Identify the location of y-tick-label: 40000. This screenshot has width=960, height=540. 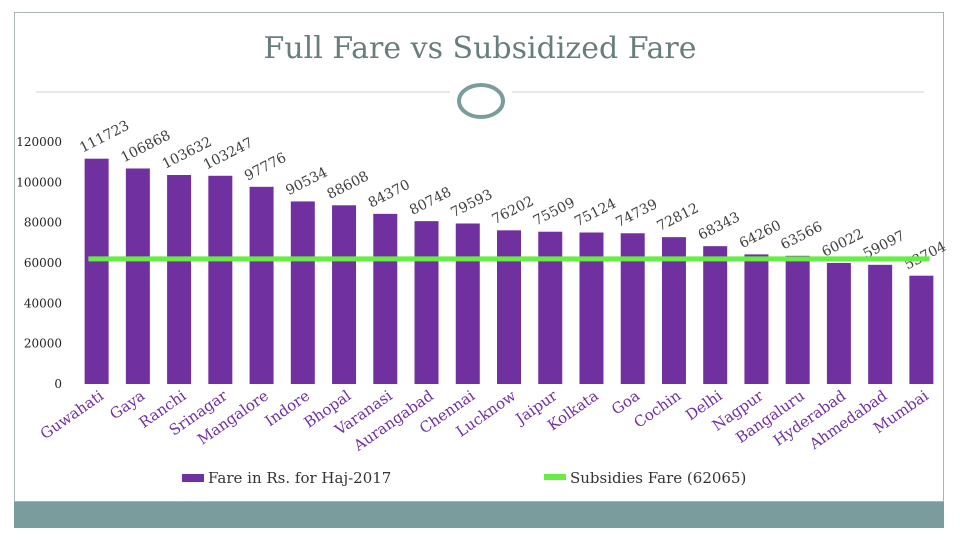
(43, 303).